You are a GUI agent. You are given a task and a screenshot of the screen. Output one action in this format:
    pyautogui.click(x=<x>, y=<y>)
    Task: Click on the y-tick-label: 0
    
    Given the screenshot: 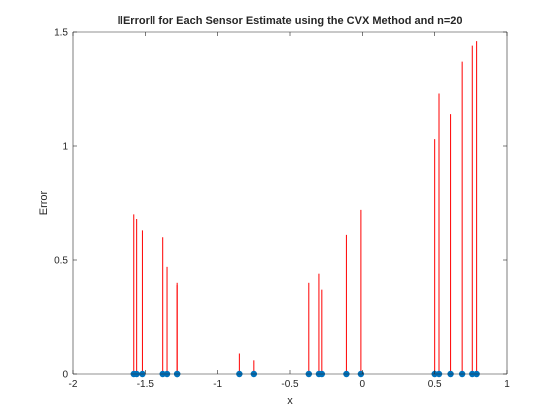 What is the action you would take?
    pyautogui.click(x=65, y=375)
    